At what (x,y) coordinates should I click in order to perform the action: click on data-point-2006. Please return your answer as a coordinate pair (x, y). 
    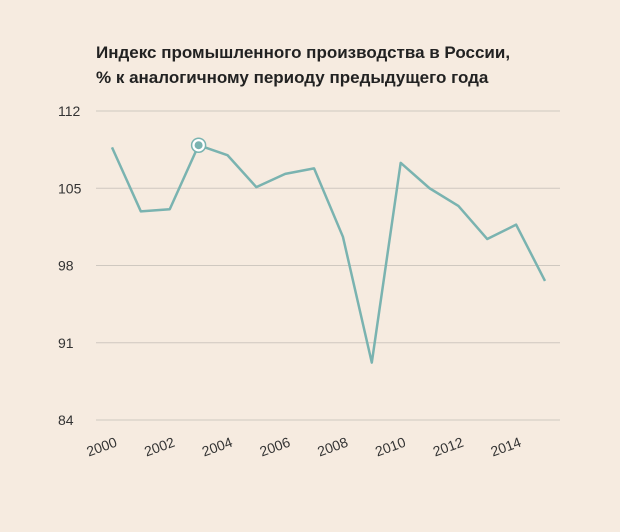
    Looking at the image, I should click on (285, 174).